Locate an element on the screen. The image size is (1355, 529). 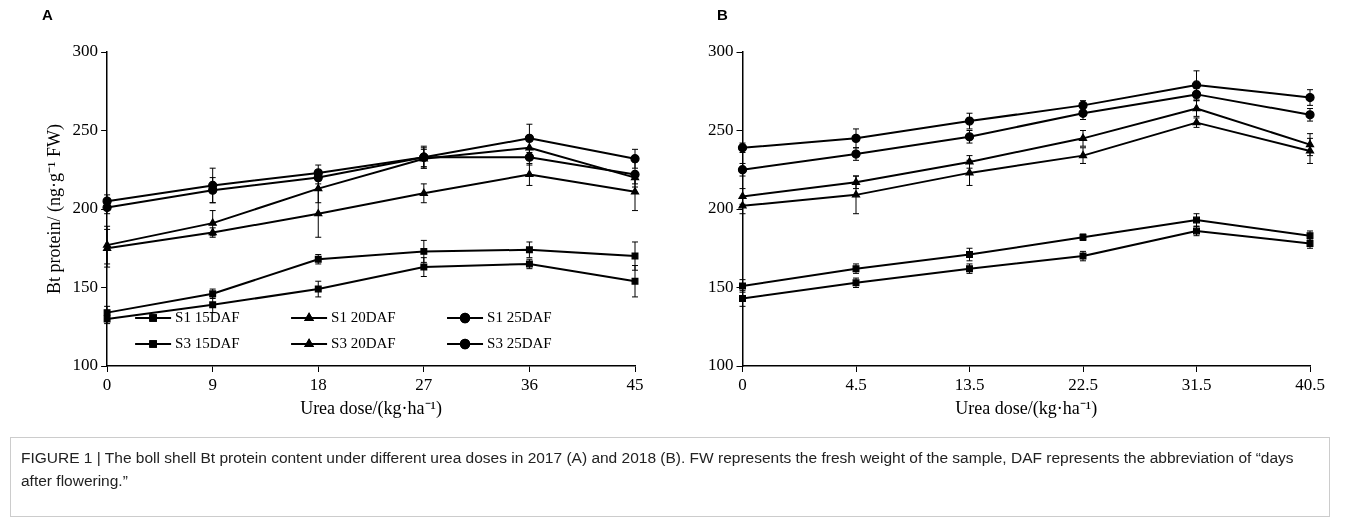
legend-label: S3 15DAF is located at coordinates (207, 342).